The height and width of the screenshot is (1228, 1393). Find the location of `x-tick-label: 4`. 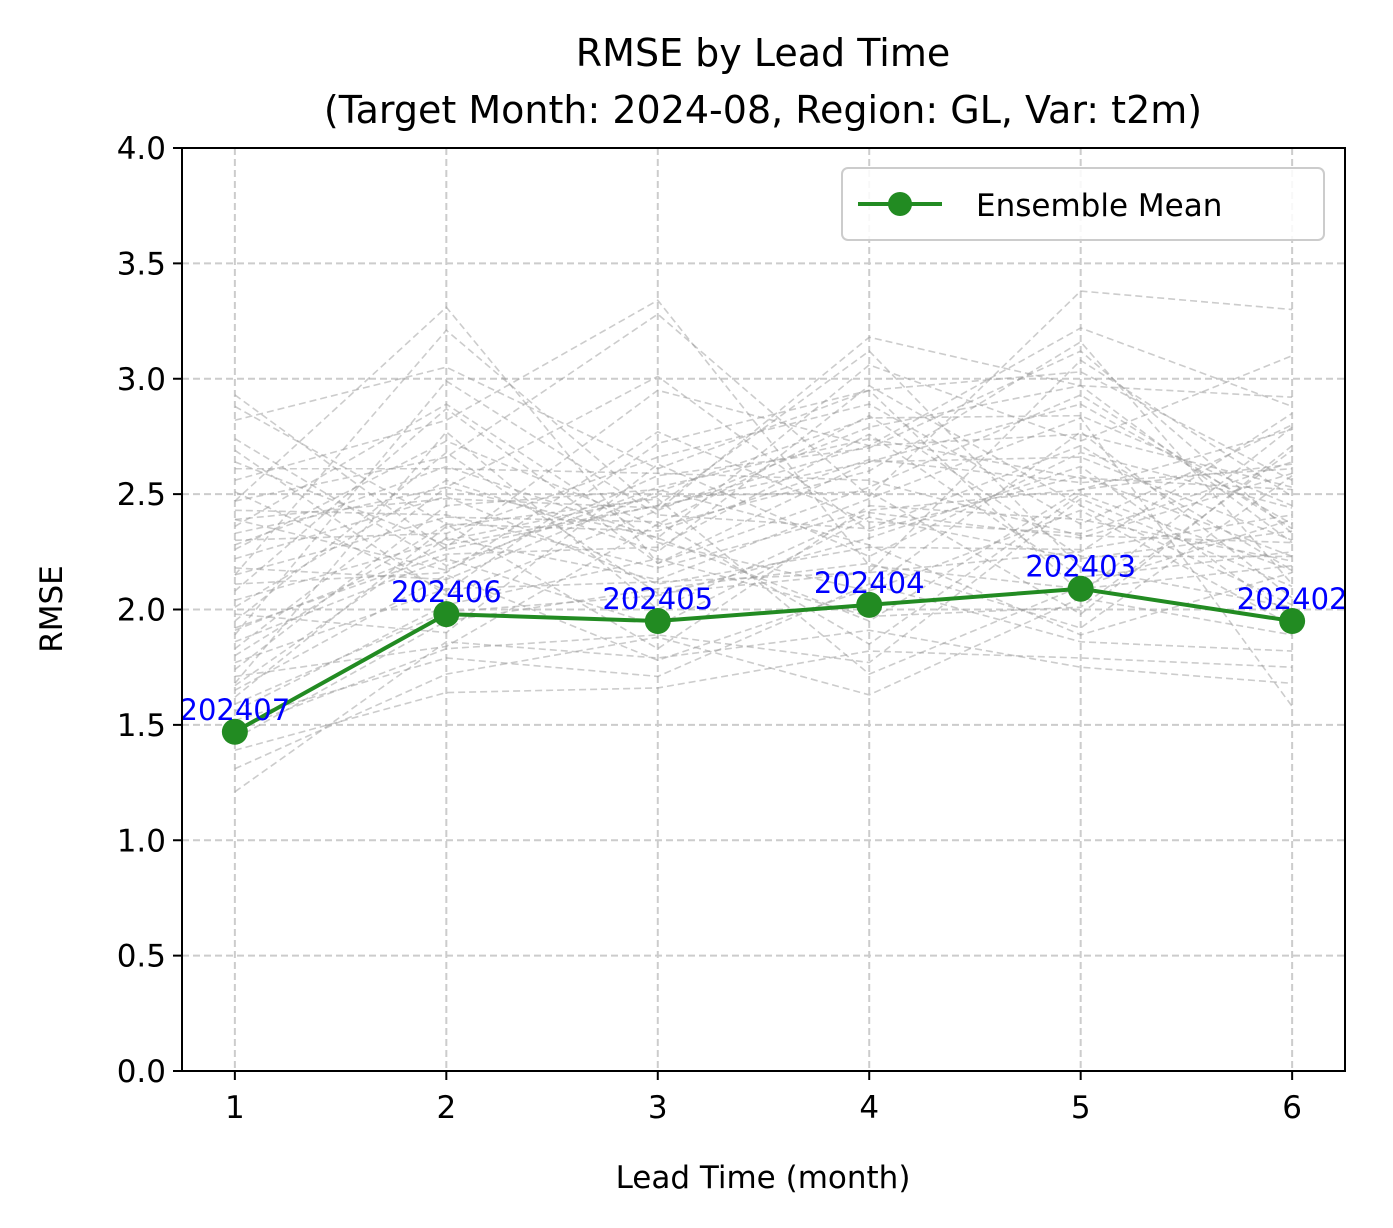

x-tick-label: 4 is located at coordinates (869, 1108).